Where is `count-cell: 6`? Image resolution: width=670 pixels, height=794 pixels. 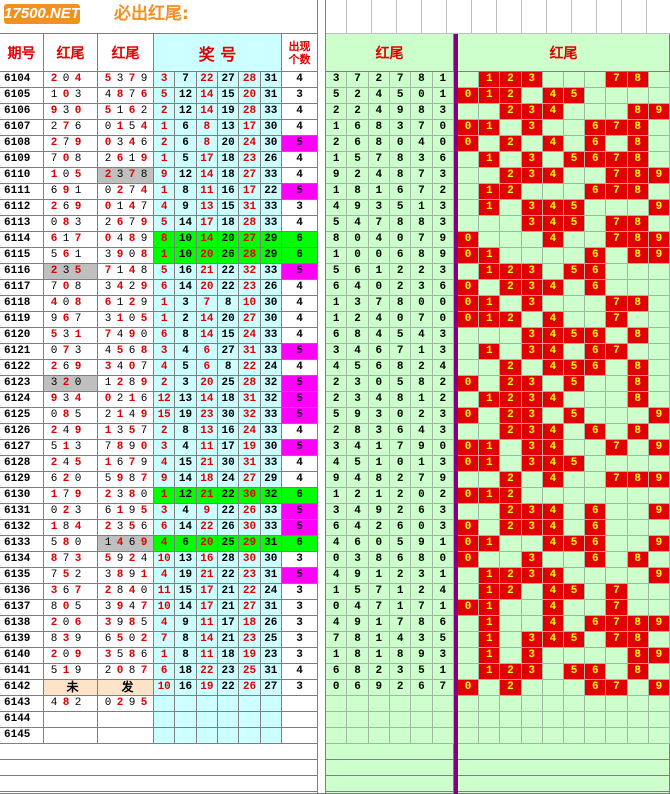
count-cell: 6 is located at coordinates (300, 496).